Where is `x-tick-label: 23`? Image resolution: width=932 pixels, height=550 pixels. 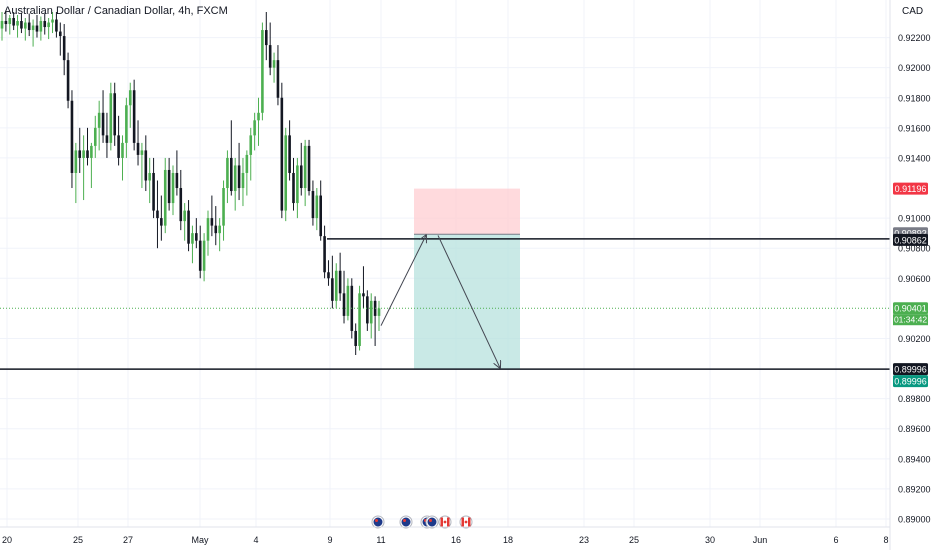 x-tick-label: 23 is located at coordinates (584, 540).